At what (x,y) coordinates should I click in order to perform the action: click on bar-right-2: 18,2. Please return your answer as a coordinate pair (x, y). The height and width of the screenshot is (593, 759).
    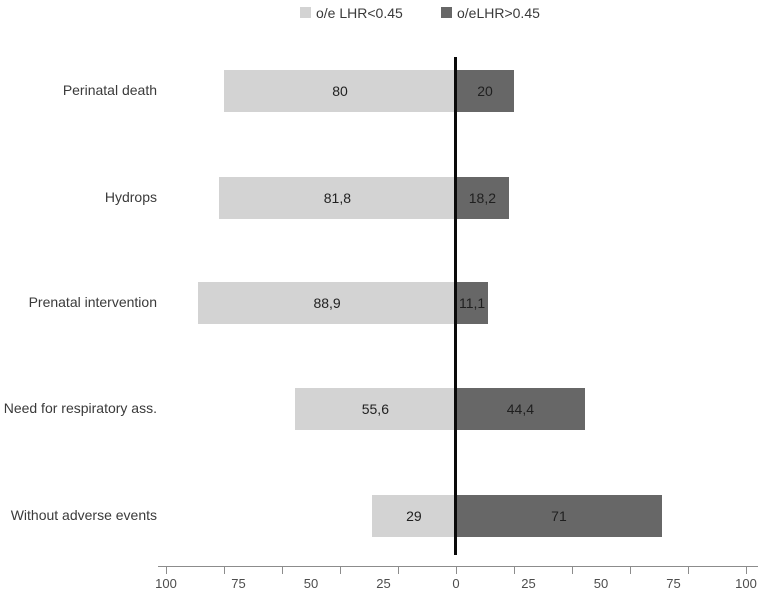
    Looking at the image, I should click on (482, 198).